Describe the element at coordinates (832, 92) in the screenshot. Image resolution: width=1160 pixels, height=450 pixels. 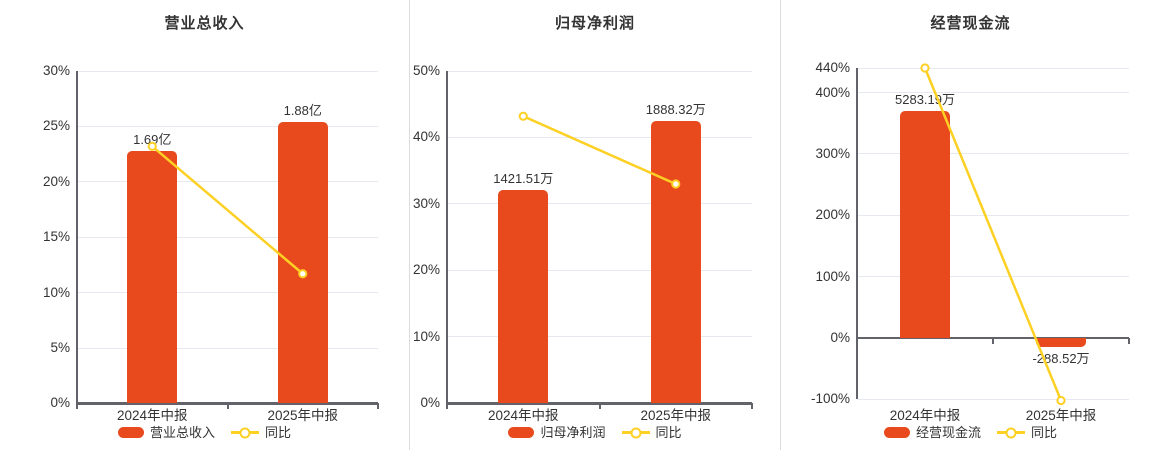
I see `y-axis-tick-label: 400%` at that location.